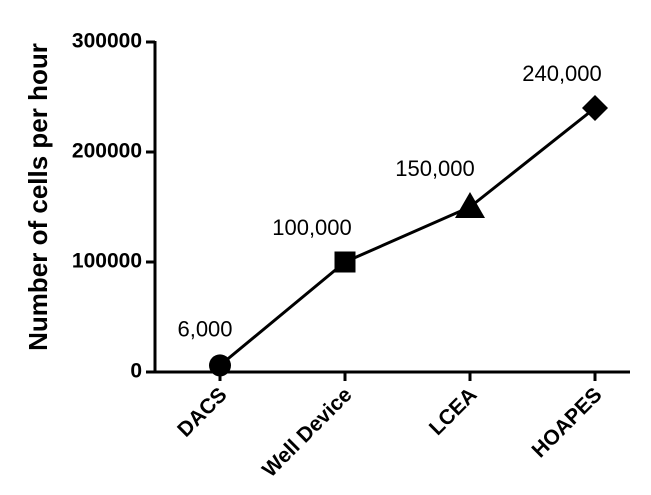 This screenshot has width=651, height=495. Describe the element at coordinates (204, 328) in the screenshot. I see `data-label: 6,000` at that location.